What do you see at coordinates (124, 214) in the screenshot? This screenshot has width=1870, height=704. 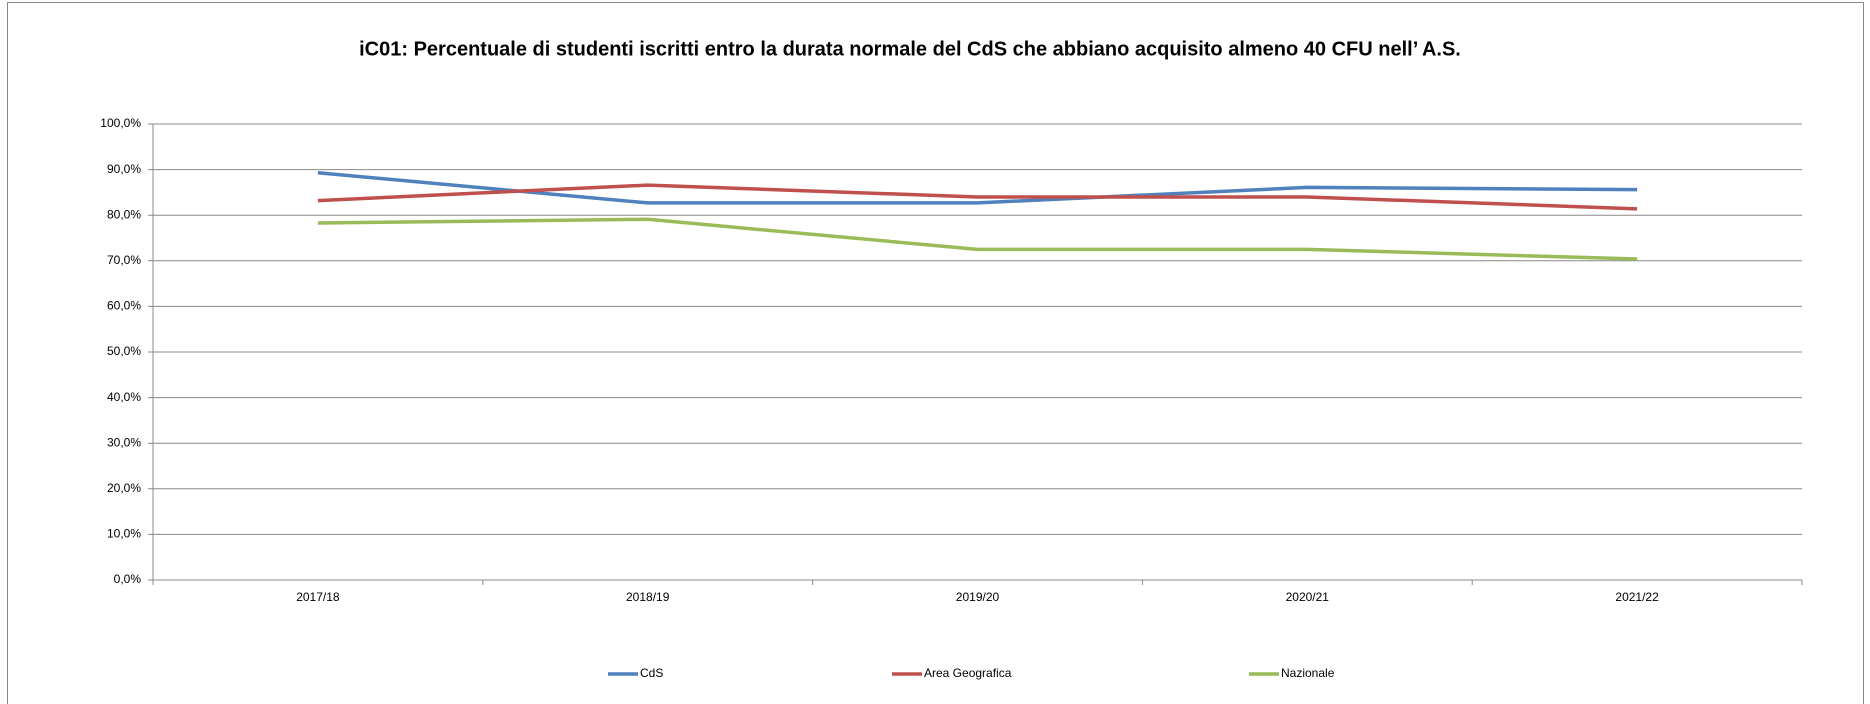 I see `y-tick-label: 80,0%` at bounding box center [124, 214].